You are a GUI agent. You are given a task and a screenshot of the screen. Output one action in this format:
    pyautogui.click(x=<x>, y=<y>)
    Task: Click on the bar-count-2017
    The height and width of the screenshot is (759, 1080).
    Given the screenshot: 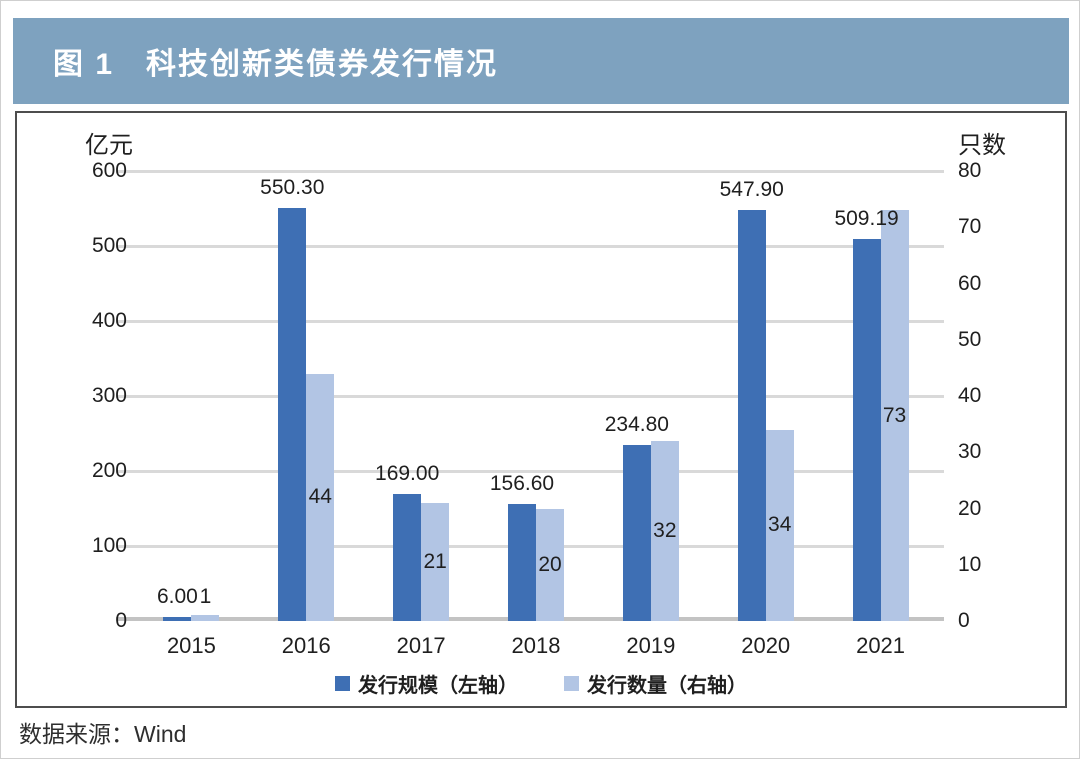 What is the action you would take?
    pyautogui.click(x=435, y=561)
    